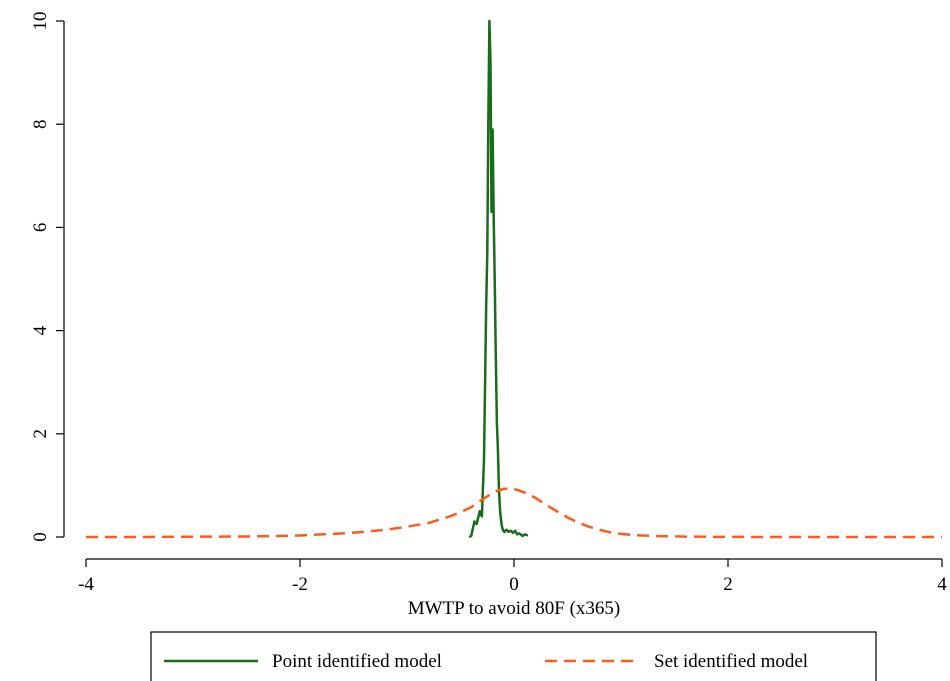  Describe the element at coordinates (731, 661) in the screenshot. I see `legend-label-set-identified: Set identified model` at that location.